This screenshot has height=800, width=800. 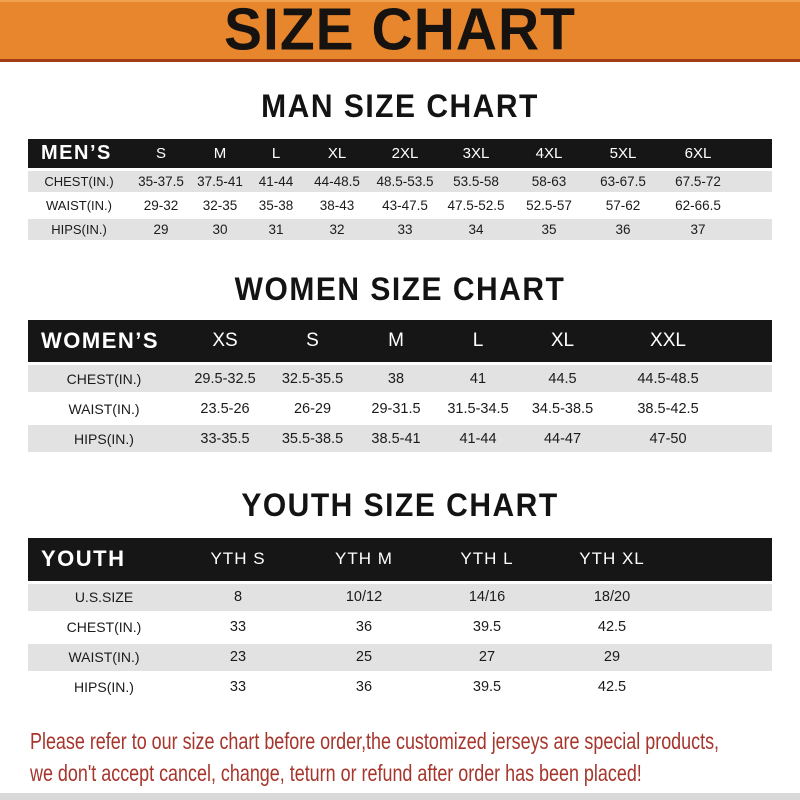 What do you see at coordinates (476, 206) in the screenshot?
I see `size-cell: 47.5-52.5` at bounding box center [476, 206].